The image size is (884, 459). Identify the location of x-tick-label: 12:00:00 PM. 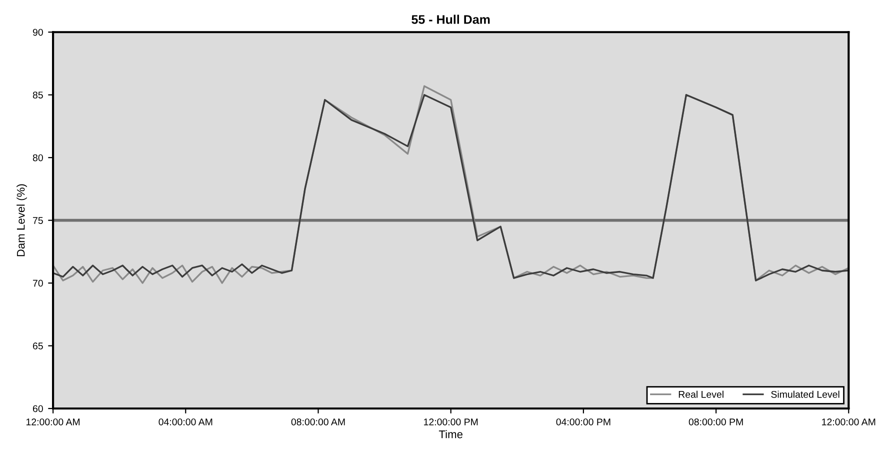
(451, 422).